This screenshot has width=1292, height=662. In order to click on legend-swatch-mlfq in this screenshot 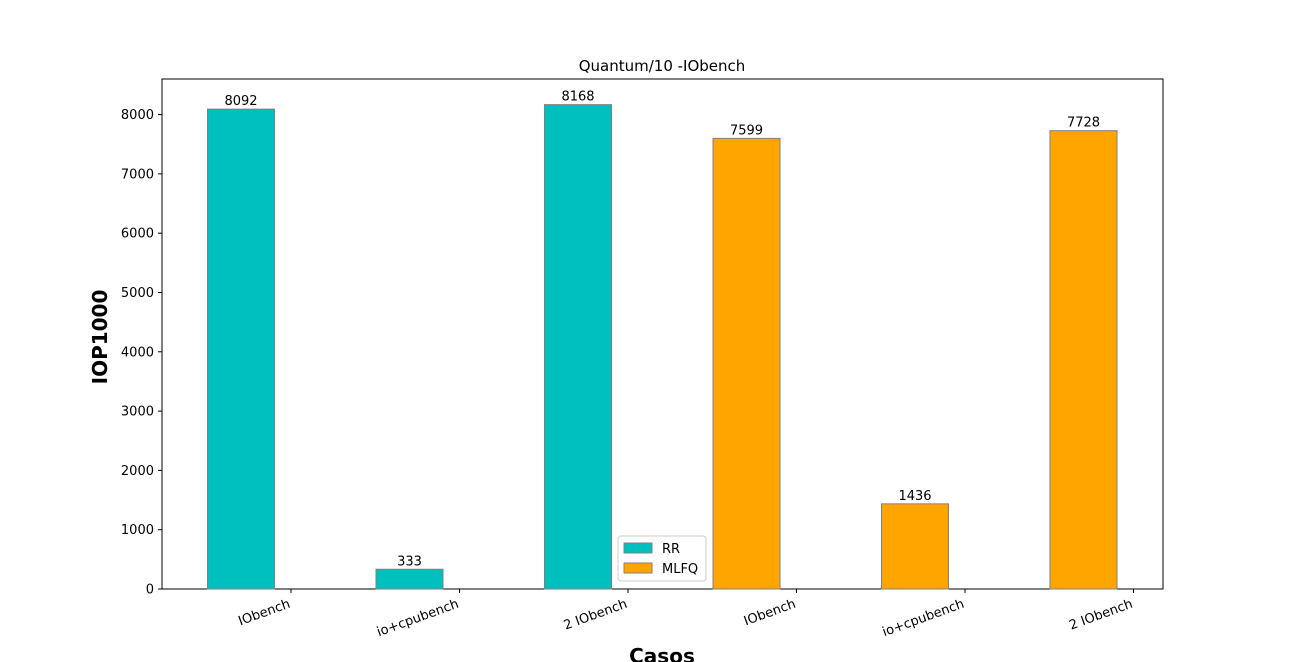, I will do `click(638, 568)`.